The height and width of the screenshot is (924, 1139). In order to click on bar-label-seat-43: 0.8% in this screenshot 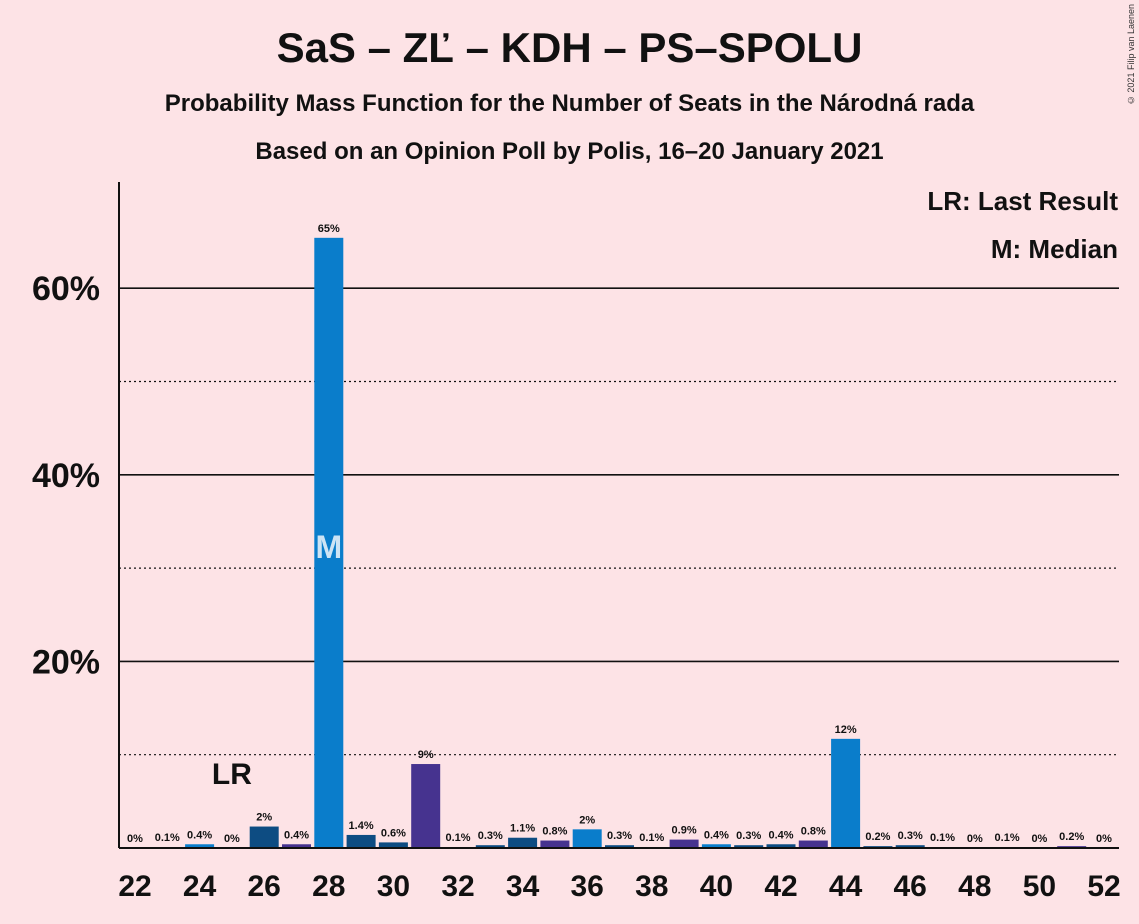, I will do `click(813, 832)`.